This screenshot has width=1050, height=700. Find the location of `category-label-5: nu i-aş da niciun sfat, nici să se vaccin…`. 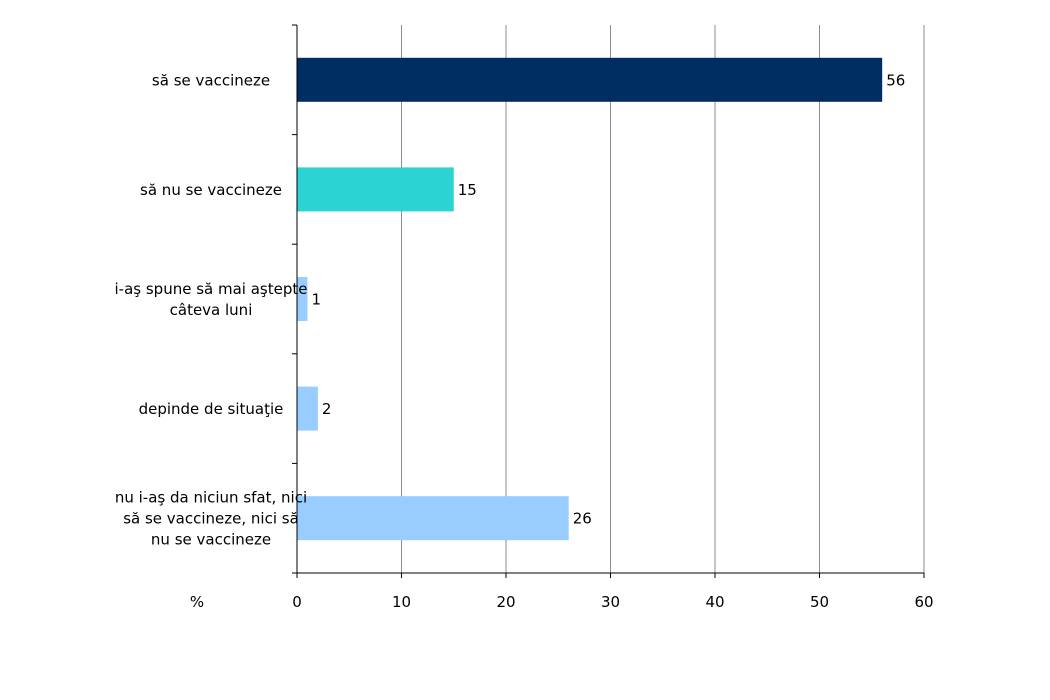

category-label-5: nu i-aş da niciun sfat, nici să se vaccin… is located at coordinates (211, 519).